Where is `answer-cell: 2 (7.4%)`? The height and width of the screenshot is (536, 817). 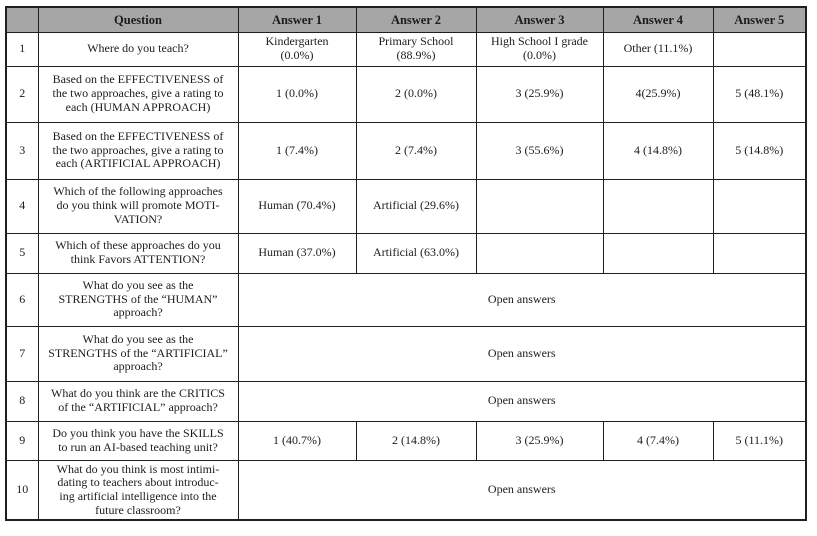 answer-cell: 2 (7.4%) is located at coordinates (416, 150).